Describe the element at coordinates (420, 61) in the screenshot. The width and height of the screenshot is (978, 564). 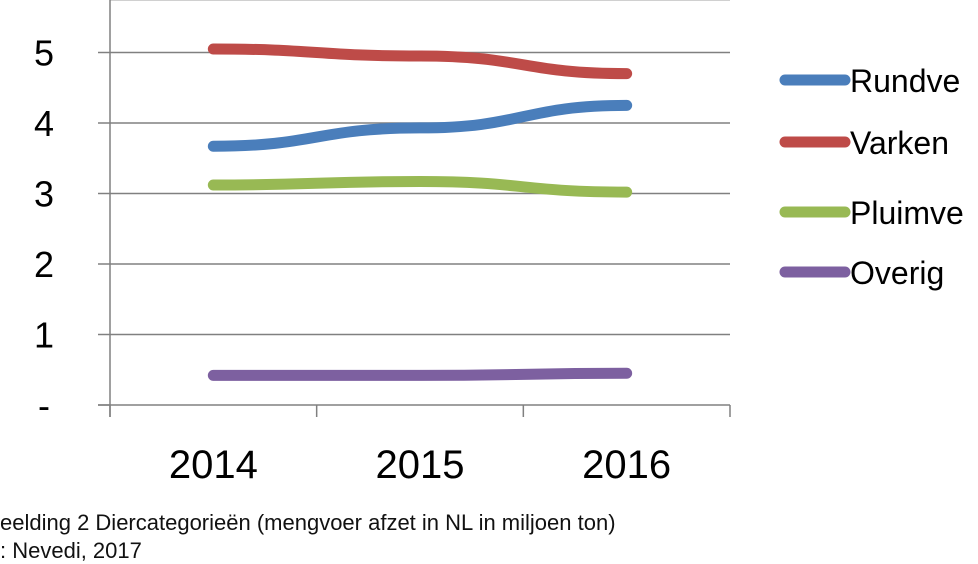
I see `series-line-varken` at that location.